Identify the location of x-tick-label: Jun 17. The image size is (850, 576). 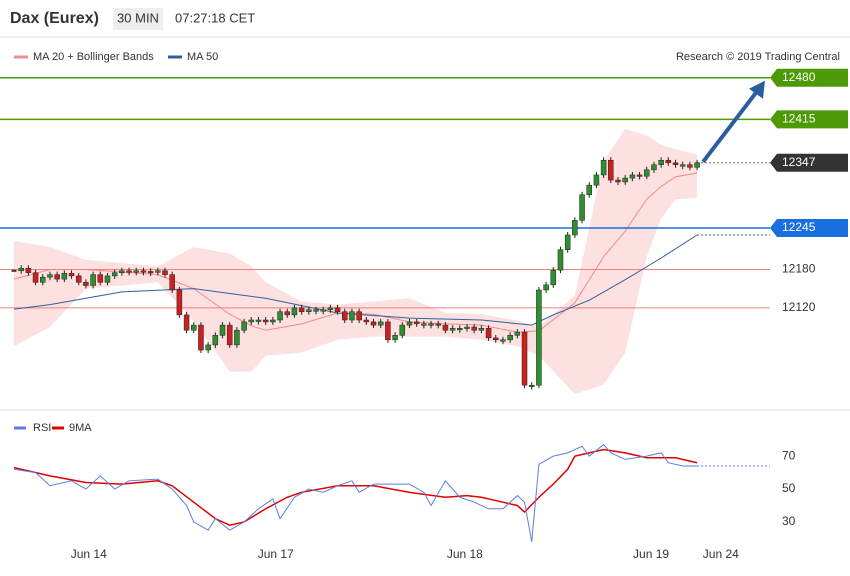
(276, 554).